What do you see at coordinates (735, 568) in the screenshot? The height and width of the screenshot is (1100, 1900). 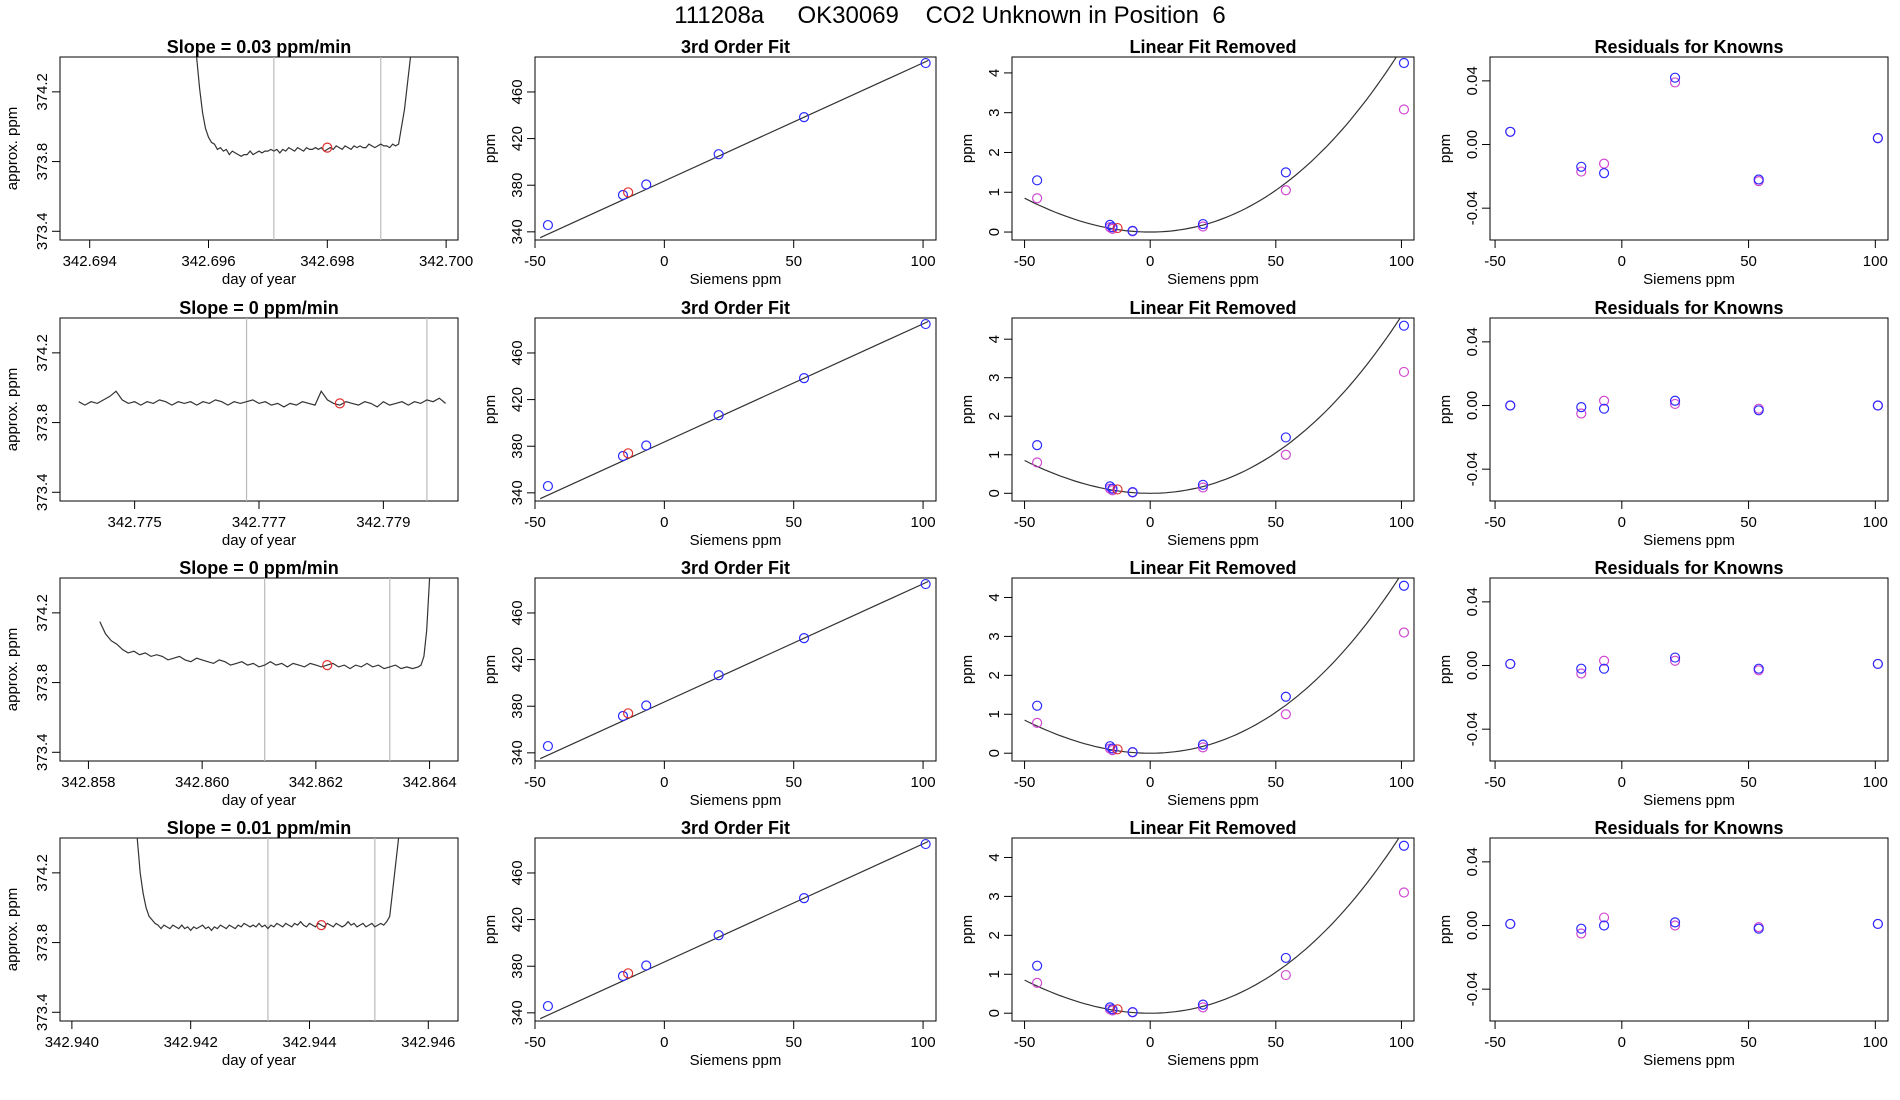 I see `chart-title: 3rd Order Fit` at bounding box center [735, 568].